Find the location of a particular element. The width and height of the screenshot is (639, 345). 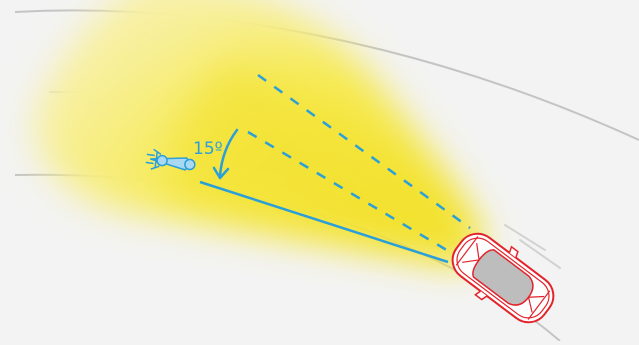

sight-line is located at coordinates (324, 222).